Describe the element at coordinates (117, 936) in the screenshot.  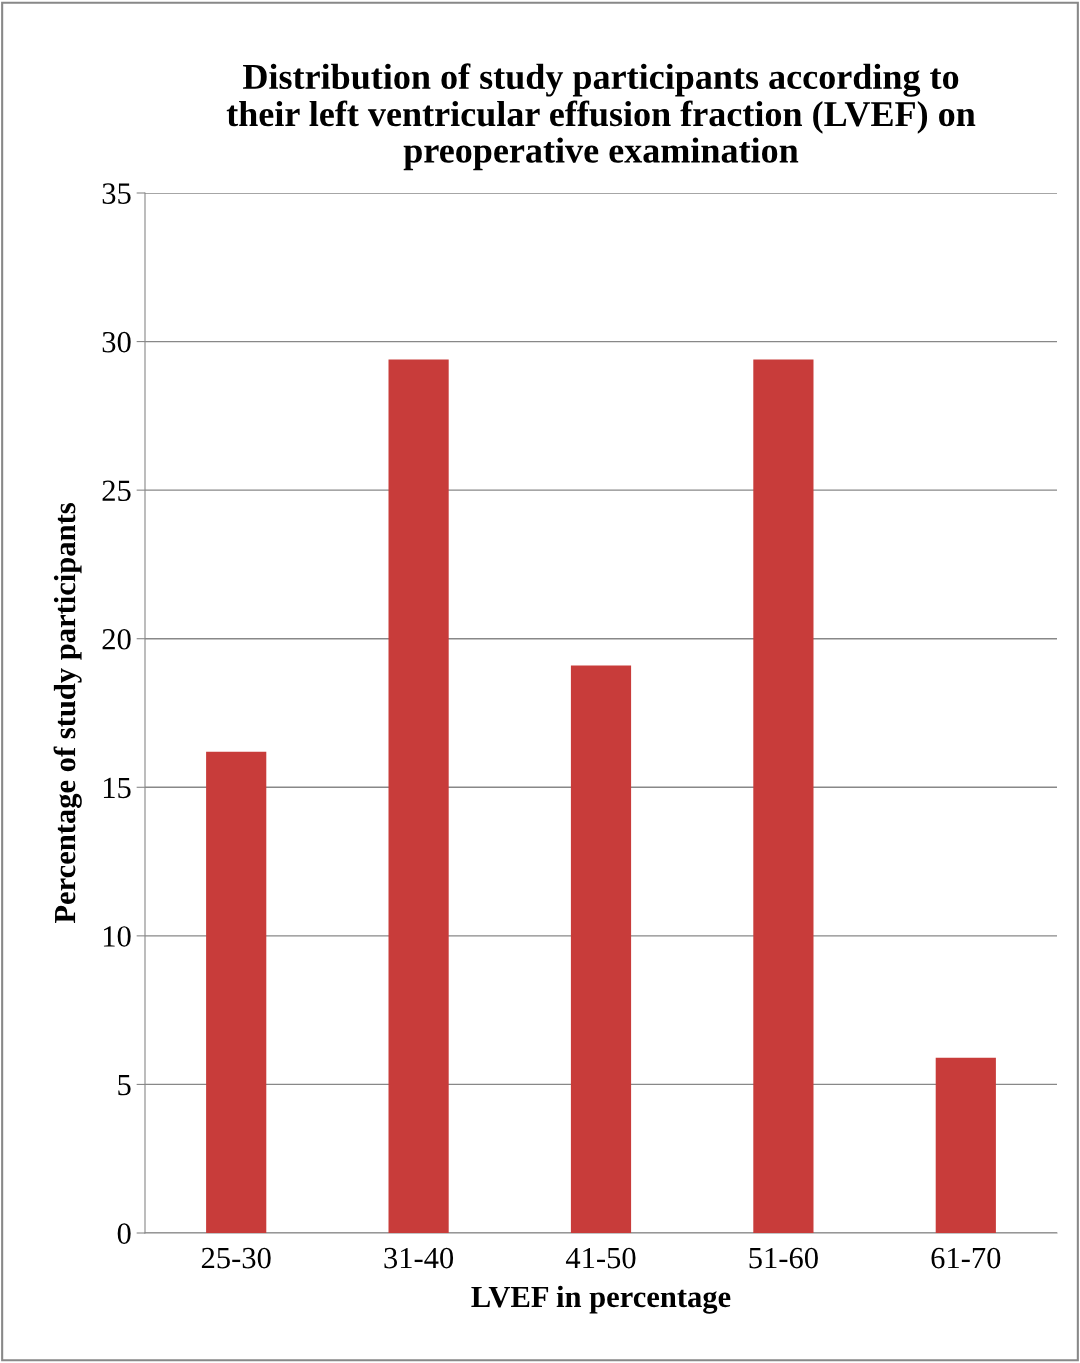
I see `y-tick-label: 10` at that location.